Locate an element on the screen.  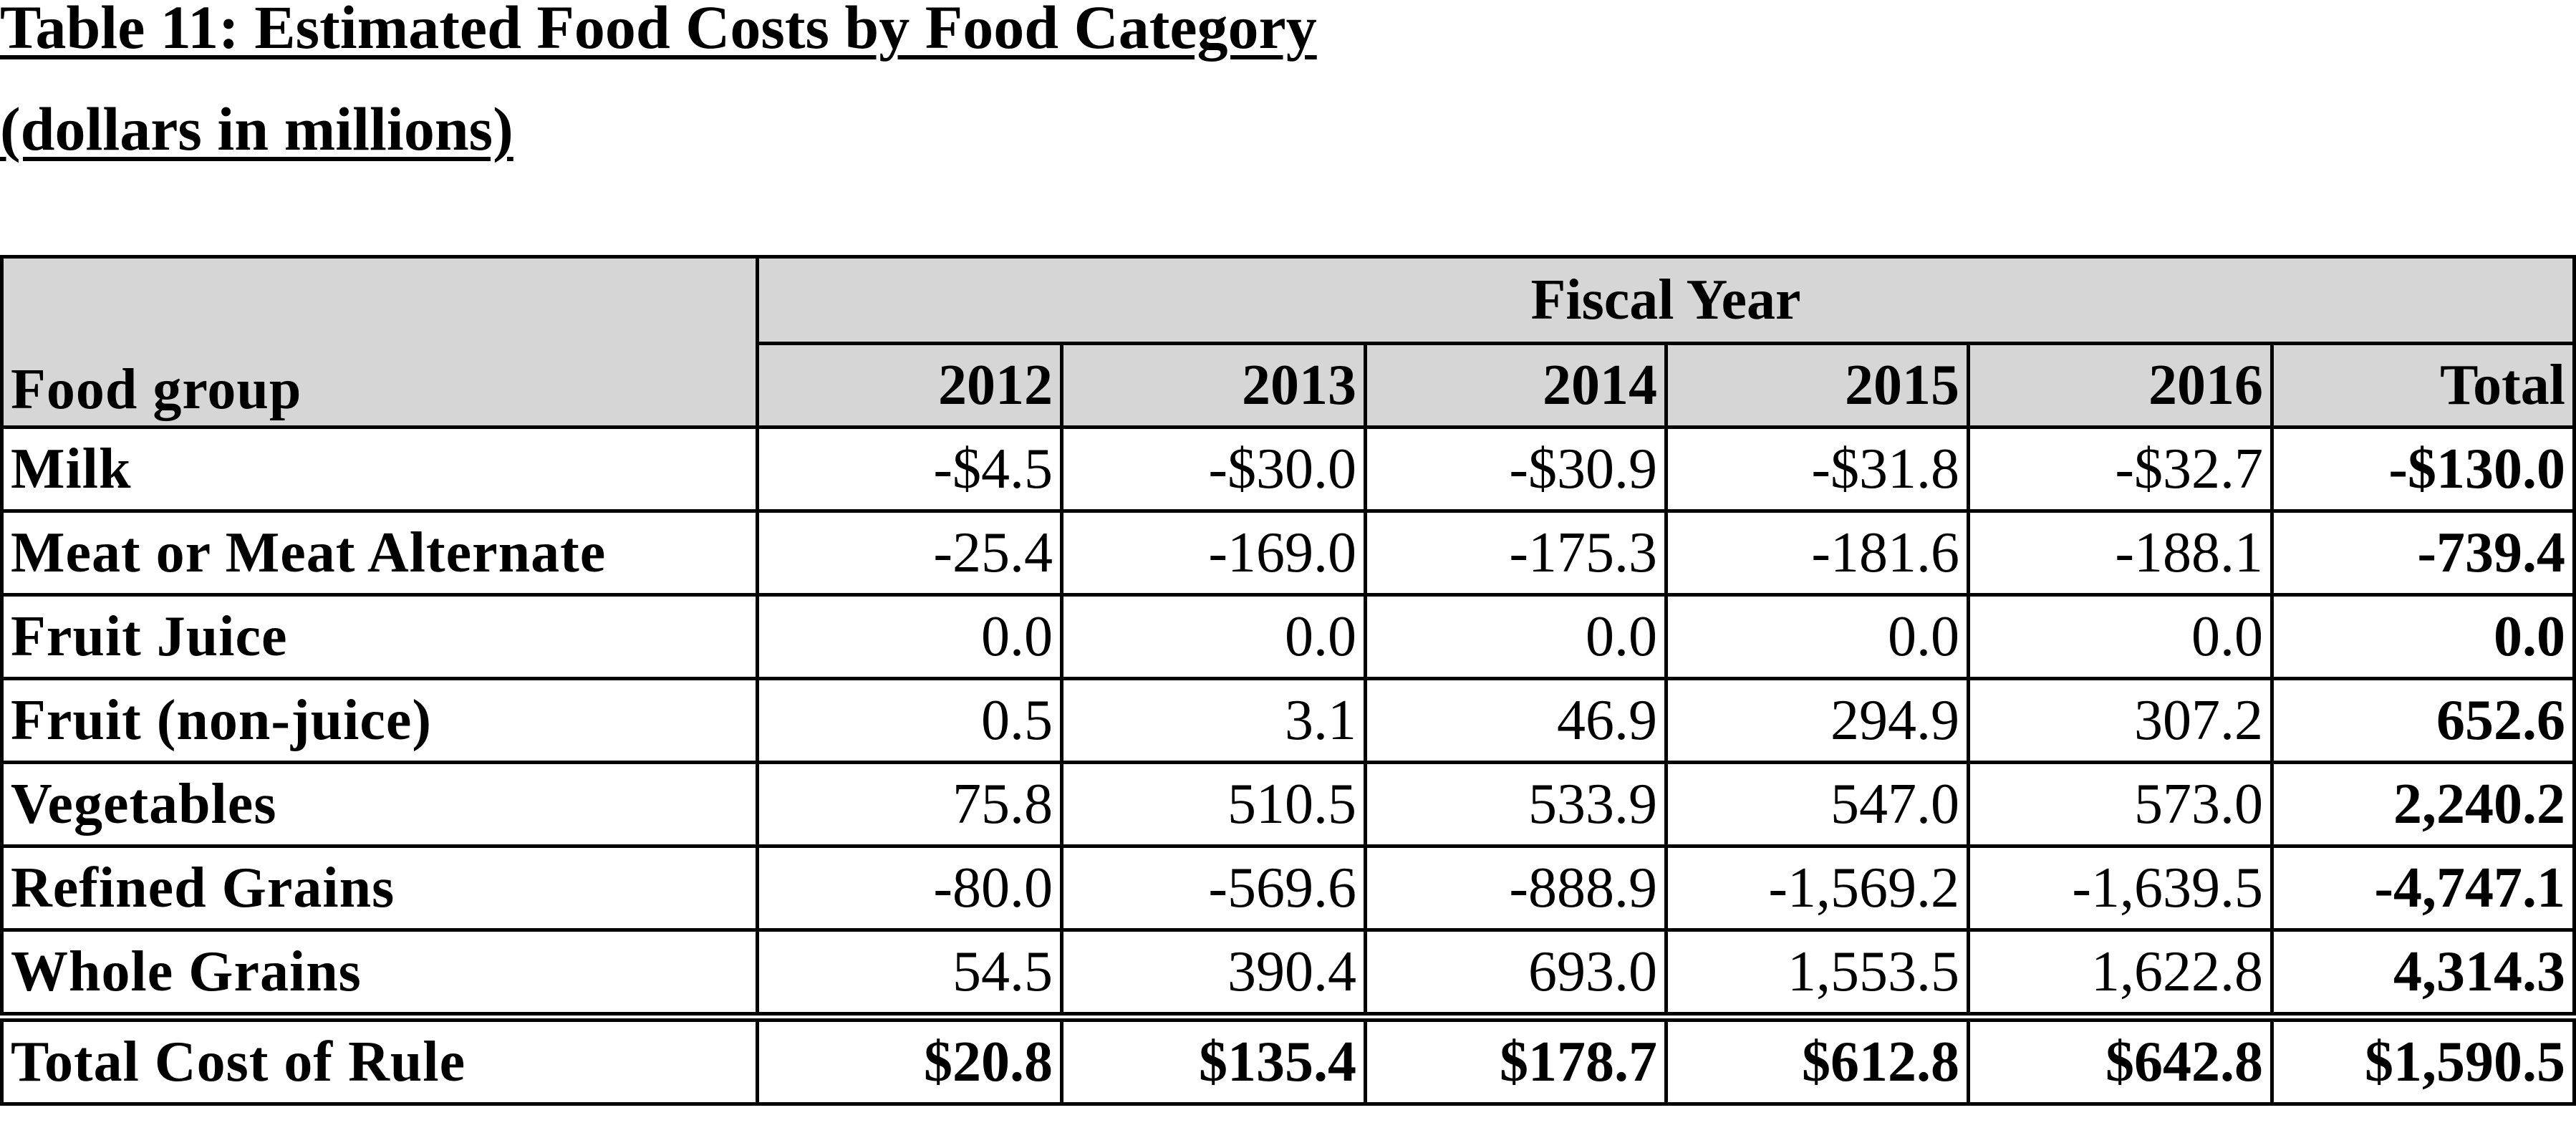
cell: 693.0 is located at coordinates (1516, 973).